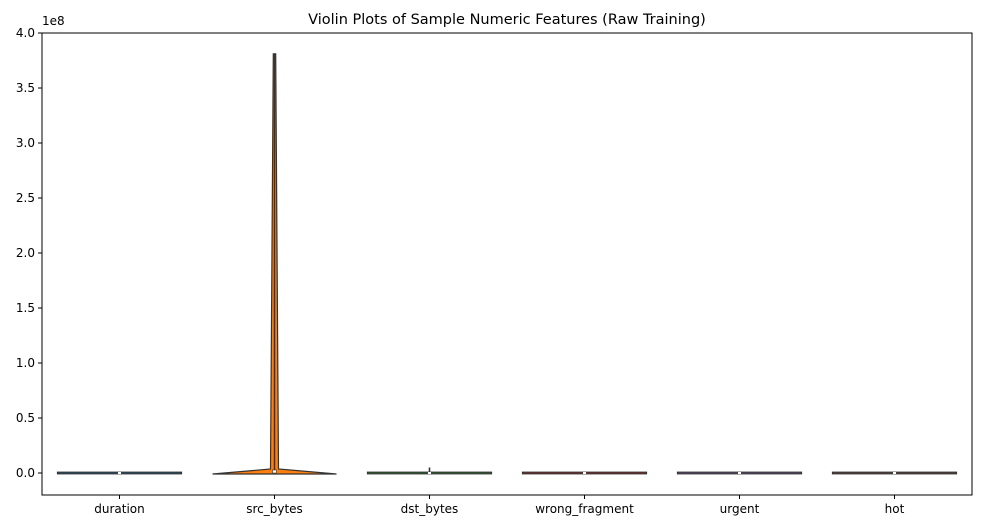 This screenshot has height=528, width=981. I want to click on violin-wrong-fragment, so click(584, 473).